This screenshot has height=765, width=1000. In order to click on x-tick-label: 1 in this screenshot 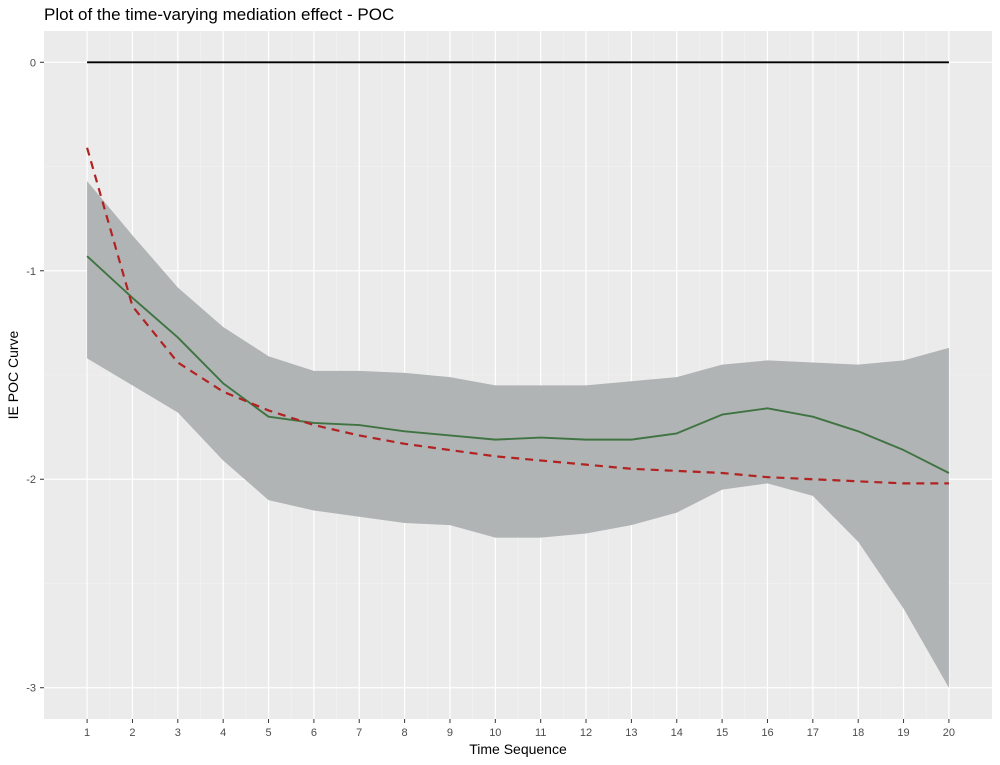, I will do `click(87, 733)`.